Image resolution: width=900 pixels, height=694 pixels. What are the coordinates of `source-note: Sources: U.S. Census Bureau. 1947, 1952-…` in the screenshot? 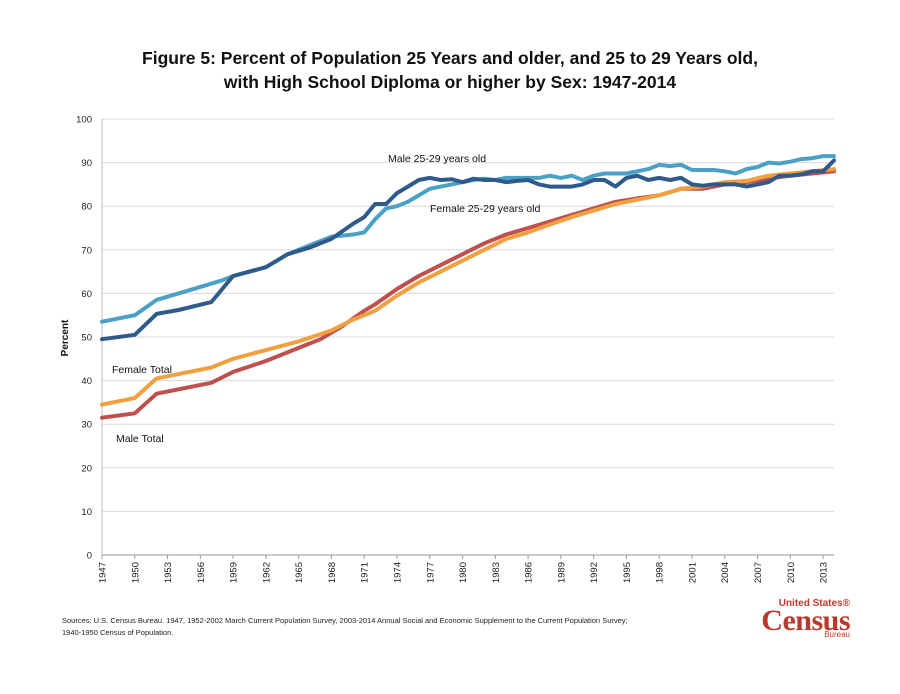 It's located at (382, 627).